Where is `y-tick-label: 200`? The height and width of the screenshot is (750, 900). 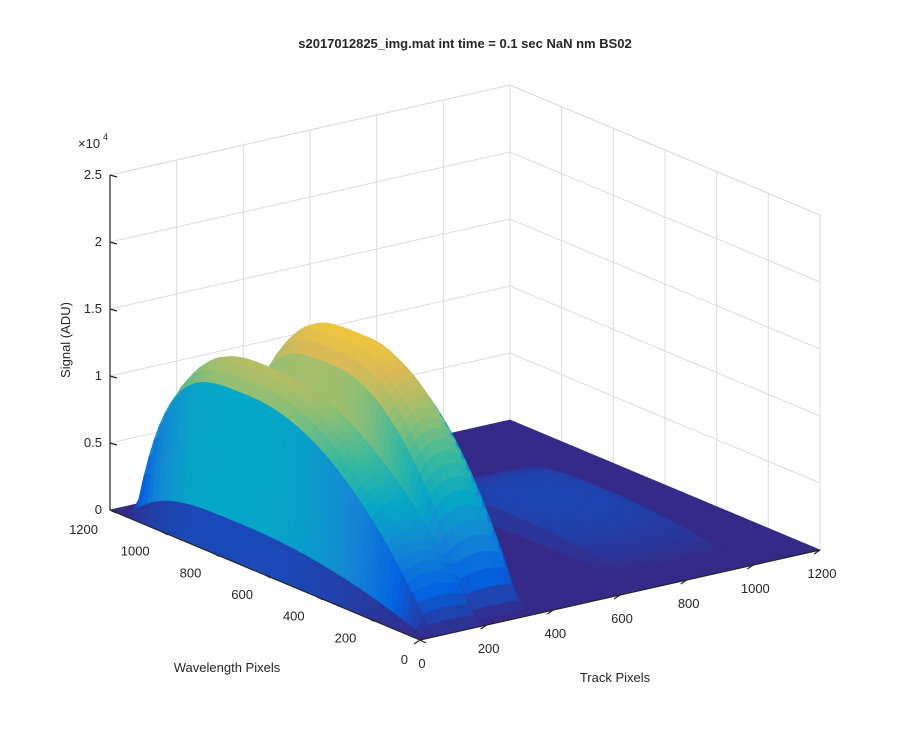
y-tick-label: 200 is located at coordinates (346, 637).